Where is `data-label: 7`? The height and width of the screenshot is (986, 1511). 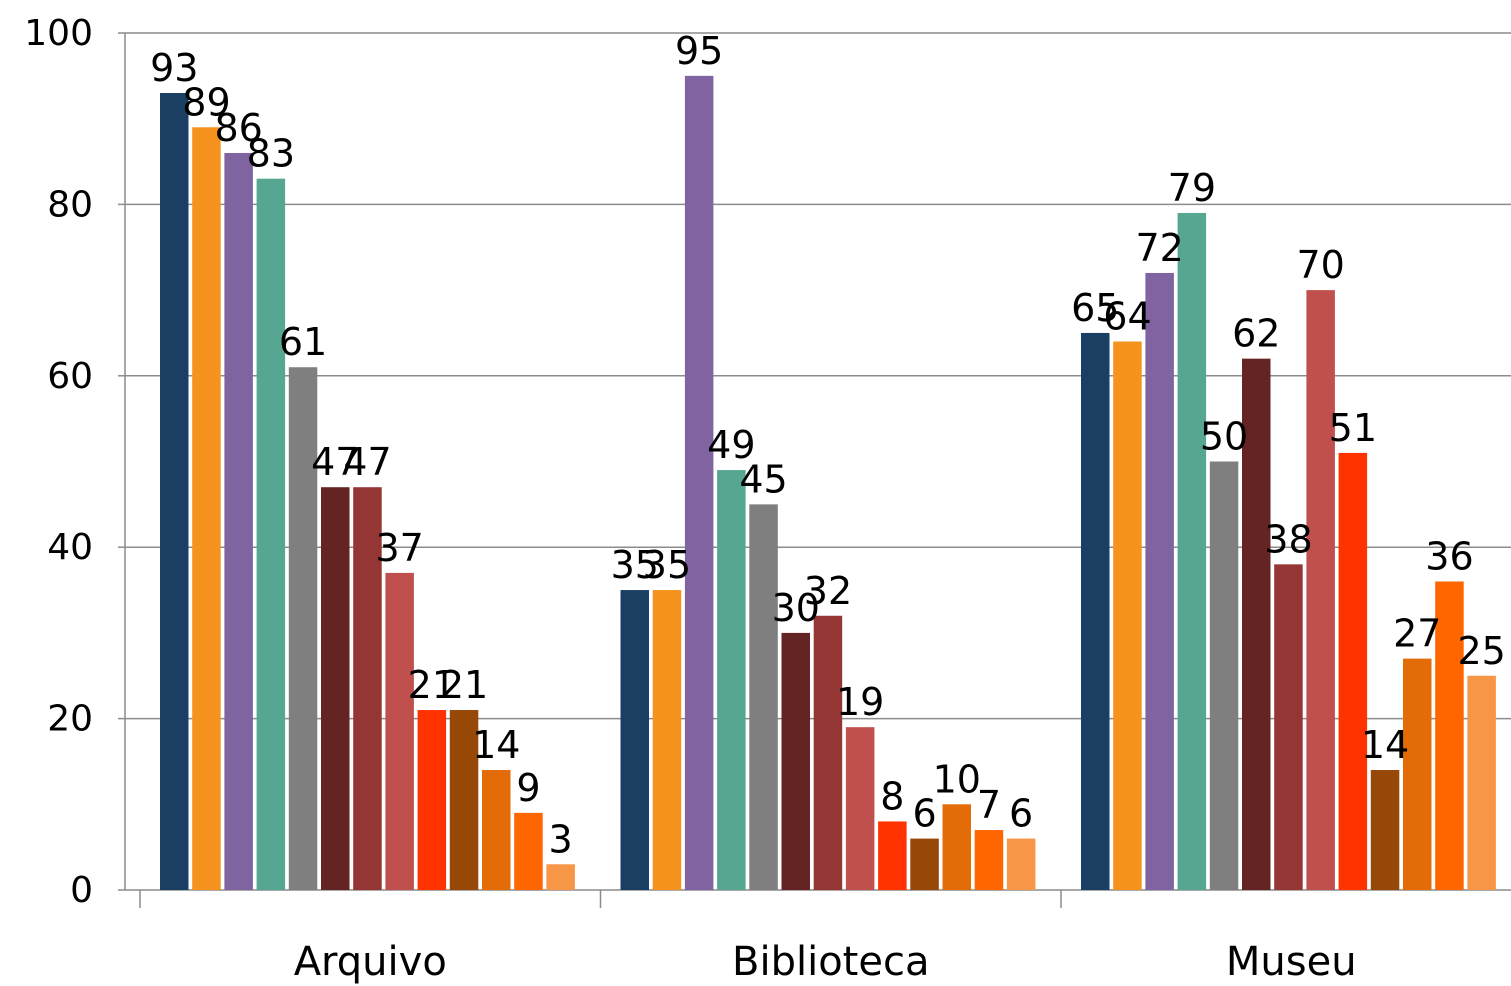 data-label: 7 is located at coordinates (989, 805).